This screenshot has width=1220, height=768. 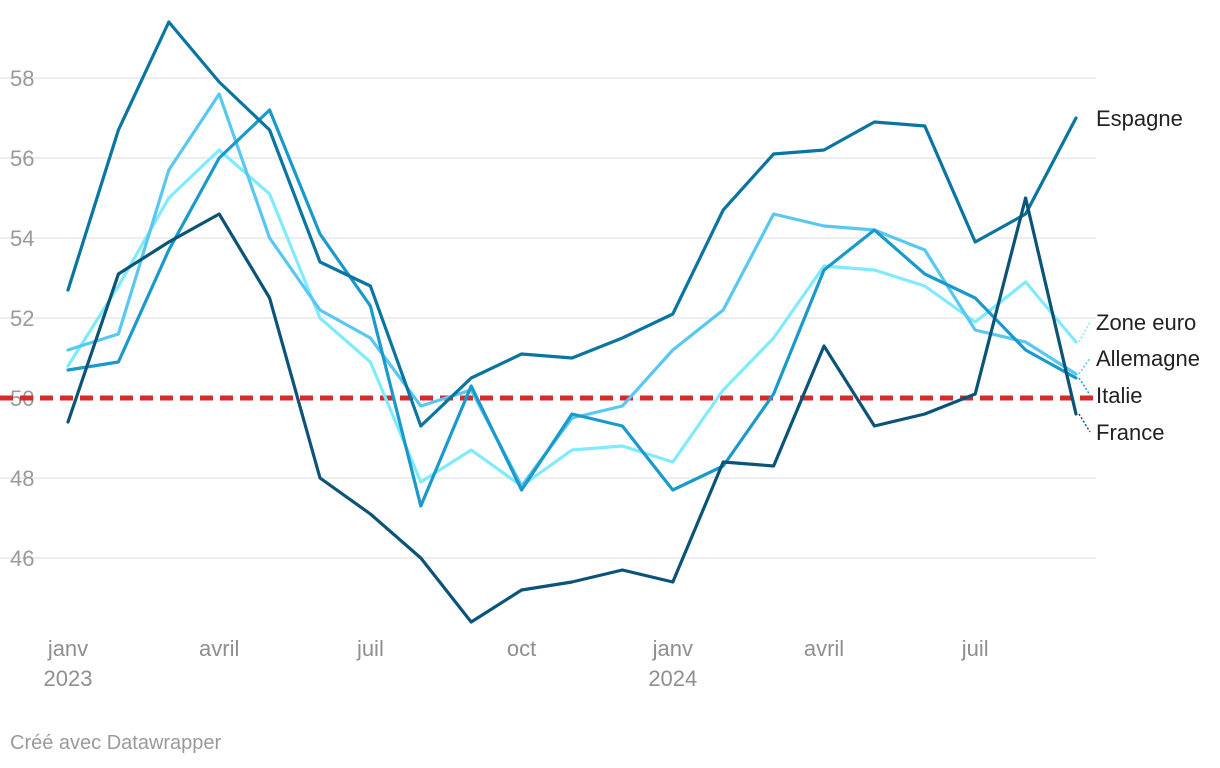 I want to click on x-tick-label-2023-10: oct, so click(x=521, y=648).